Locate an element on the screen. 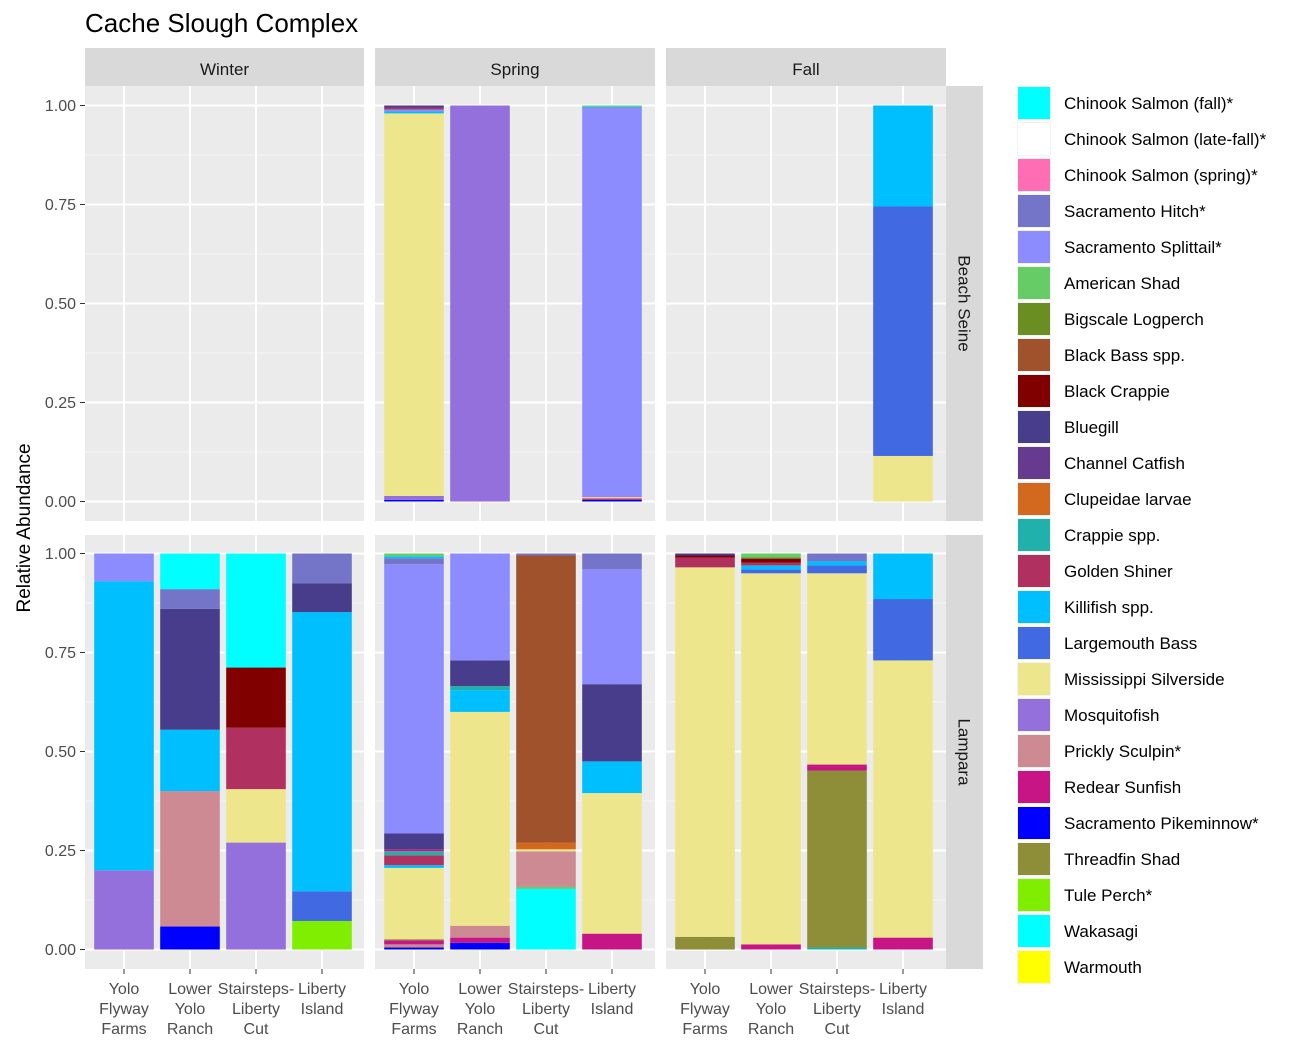 This screenshot has width=1300, height=1050. legend-item-mississippi-silverside: Mississippi Silverside is located at coordinates (1121, 679).